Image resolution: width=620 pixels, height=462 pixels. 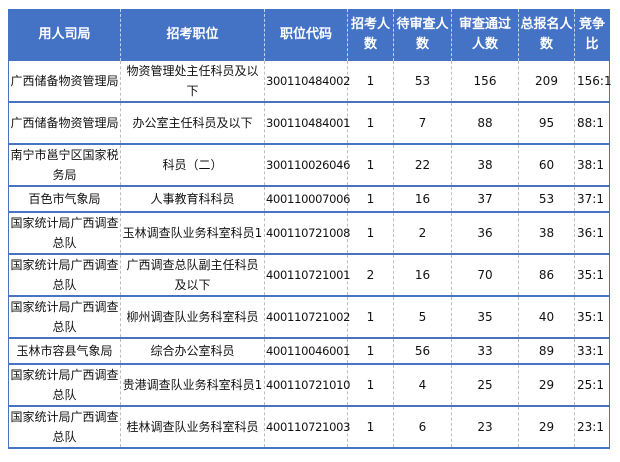 I want to click on cell-review-passed: 23, so click(x=485, y=427).